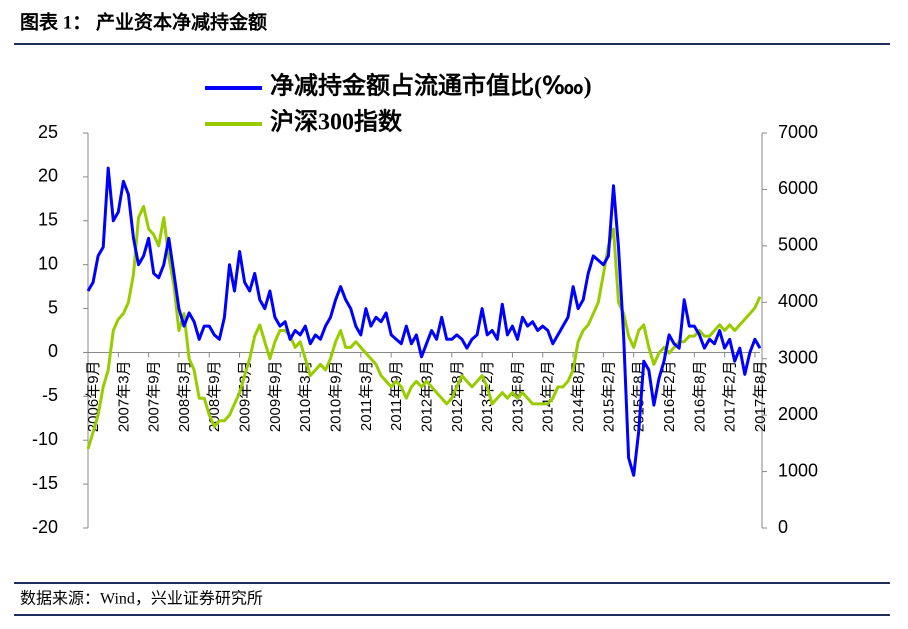 The width and height of the screenshot is (908, 629). What do you see at coordinates (798, 301) in the screenshot?
I see `y2-tick-label: 4000` at bounding box center [798, 301].